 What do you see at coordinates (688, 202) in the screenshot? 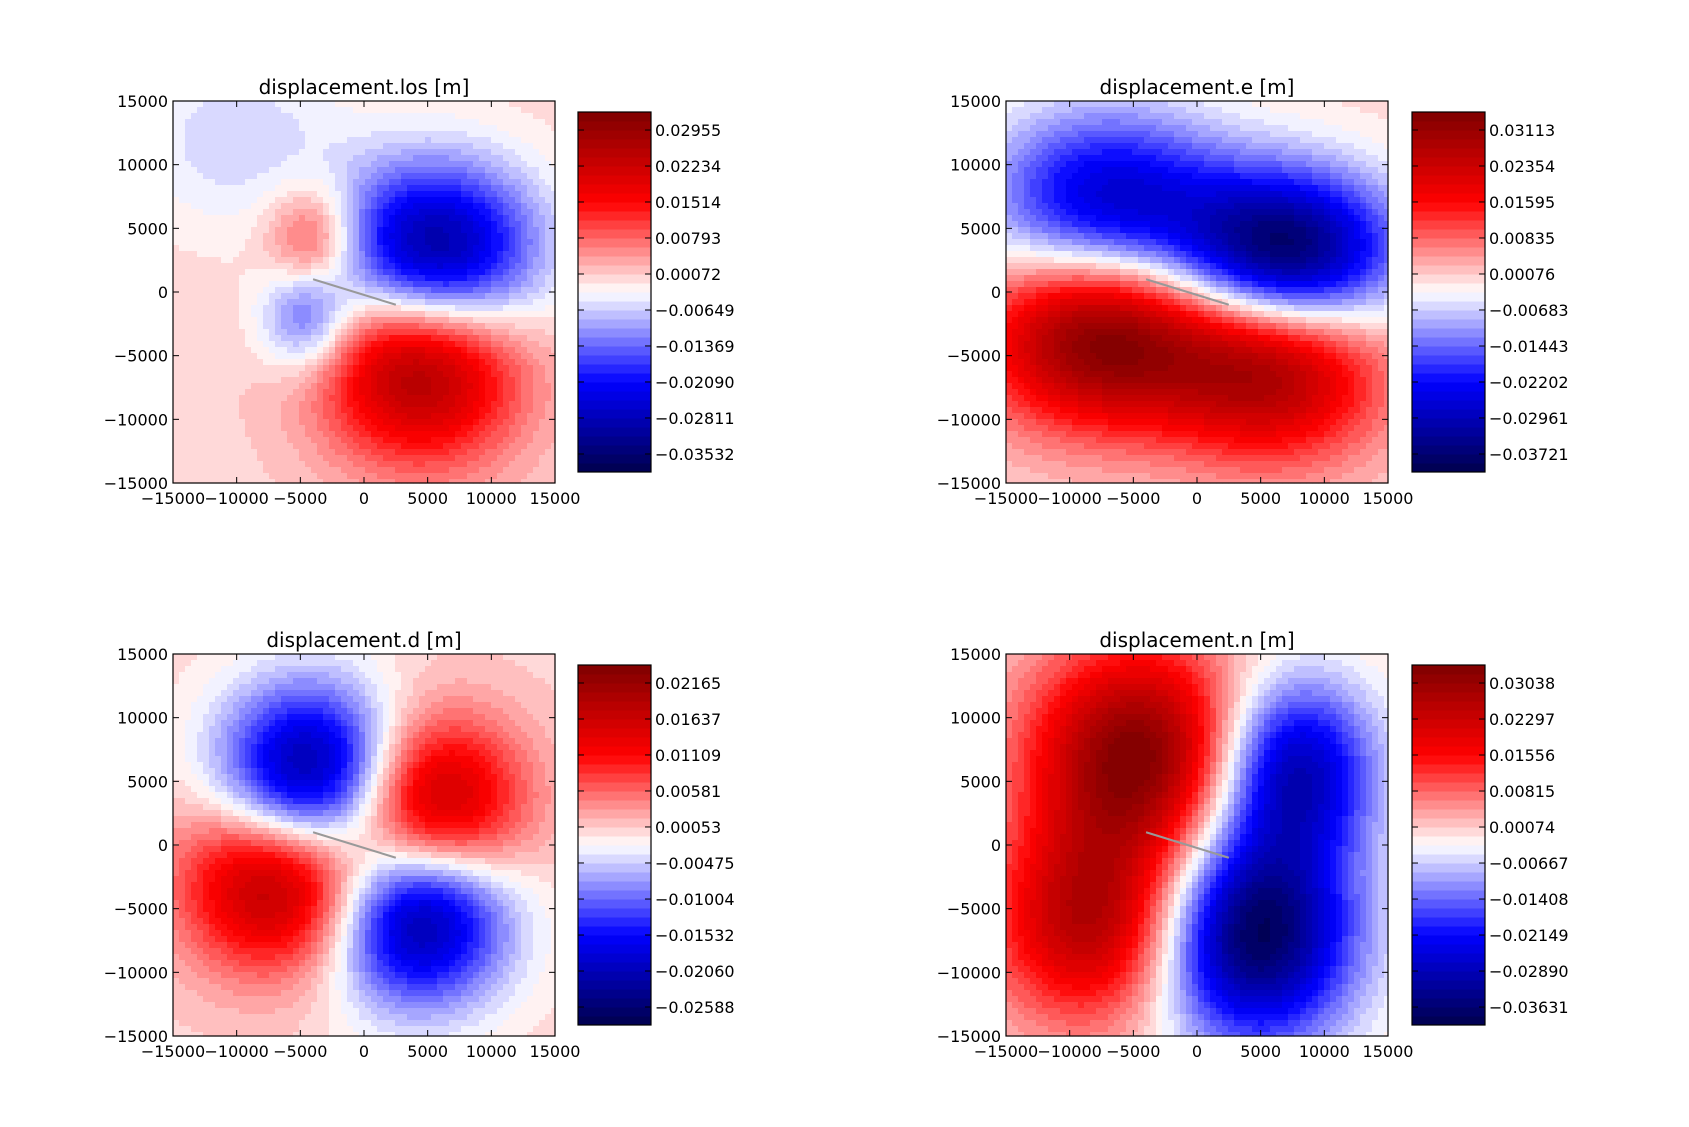
I see `colorbar-tick-label: 0.01514` at bounding box center [688, 202].